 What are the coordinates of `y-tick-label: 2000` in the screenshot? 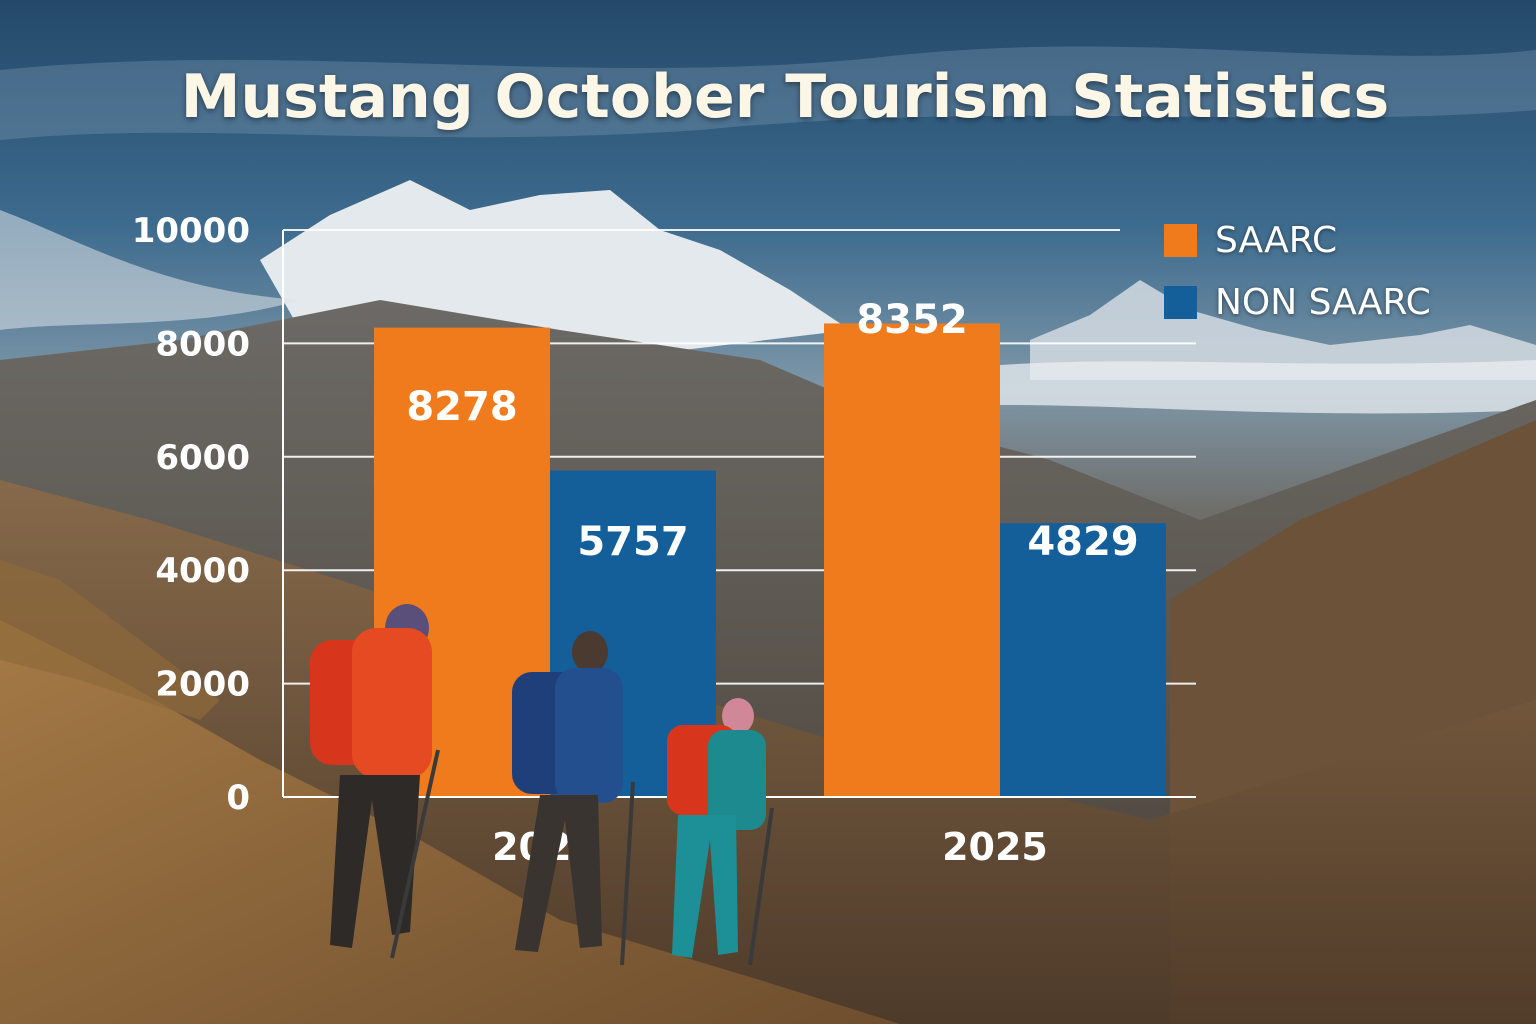 It's located at (202, 685).